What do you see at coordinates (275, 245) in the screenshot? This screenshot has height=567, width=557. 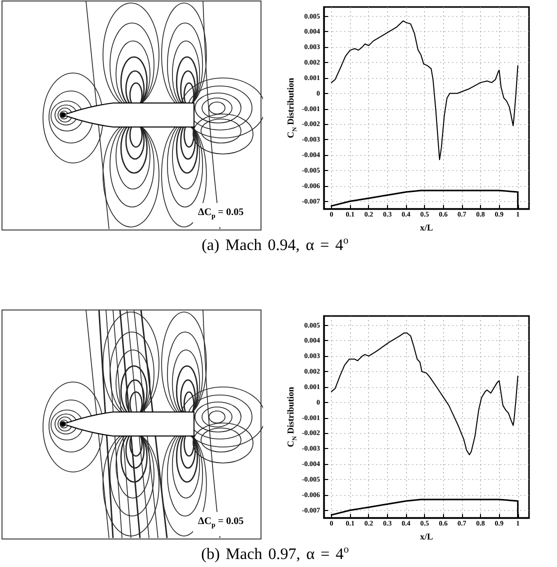 I see `text: (a) Mach 0.94, α = 4$^{o}$` at bounding box center [275, 245].